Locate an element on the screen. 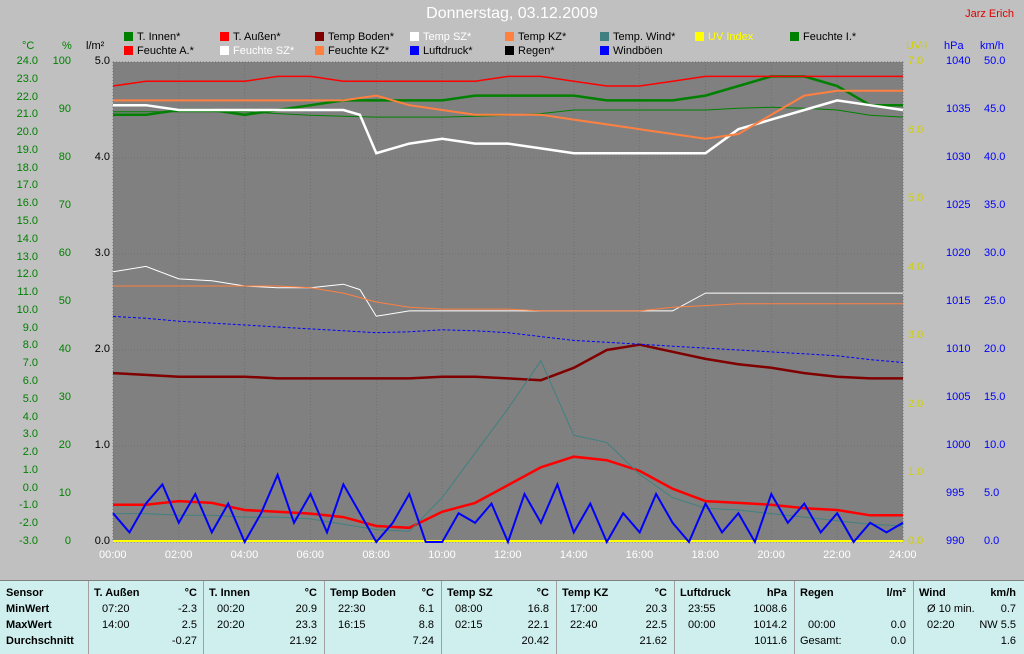 The width and height of the screenshot is (1024, 654). stats-cell: Gesamt: is located at coordinates (821, 641).